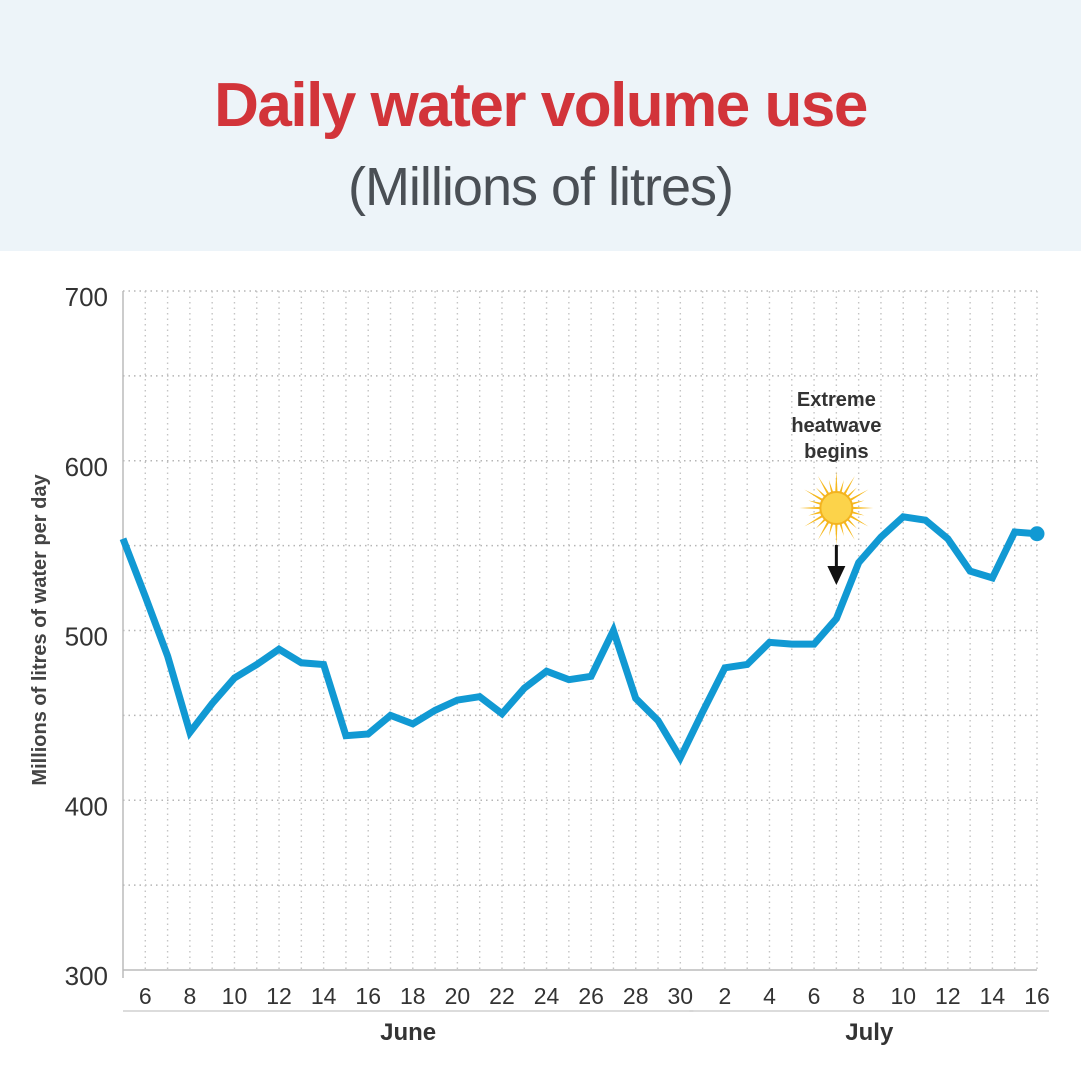  I want to click on y-tick-label: 300, so click(86, 976).